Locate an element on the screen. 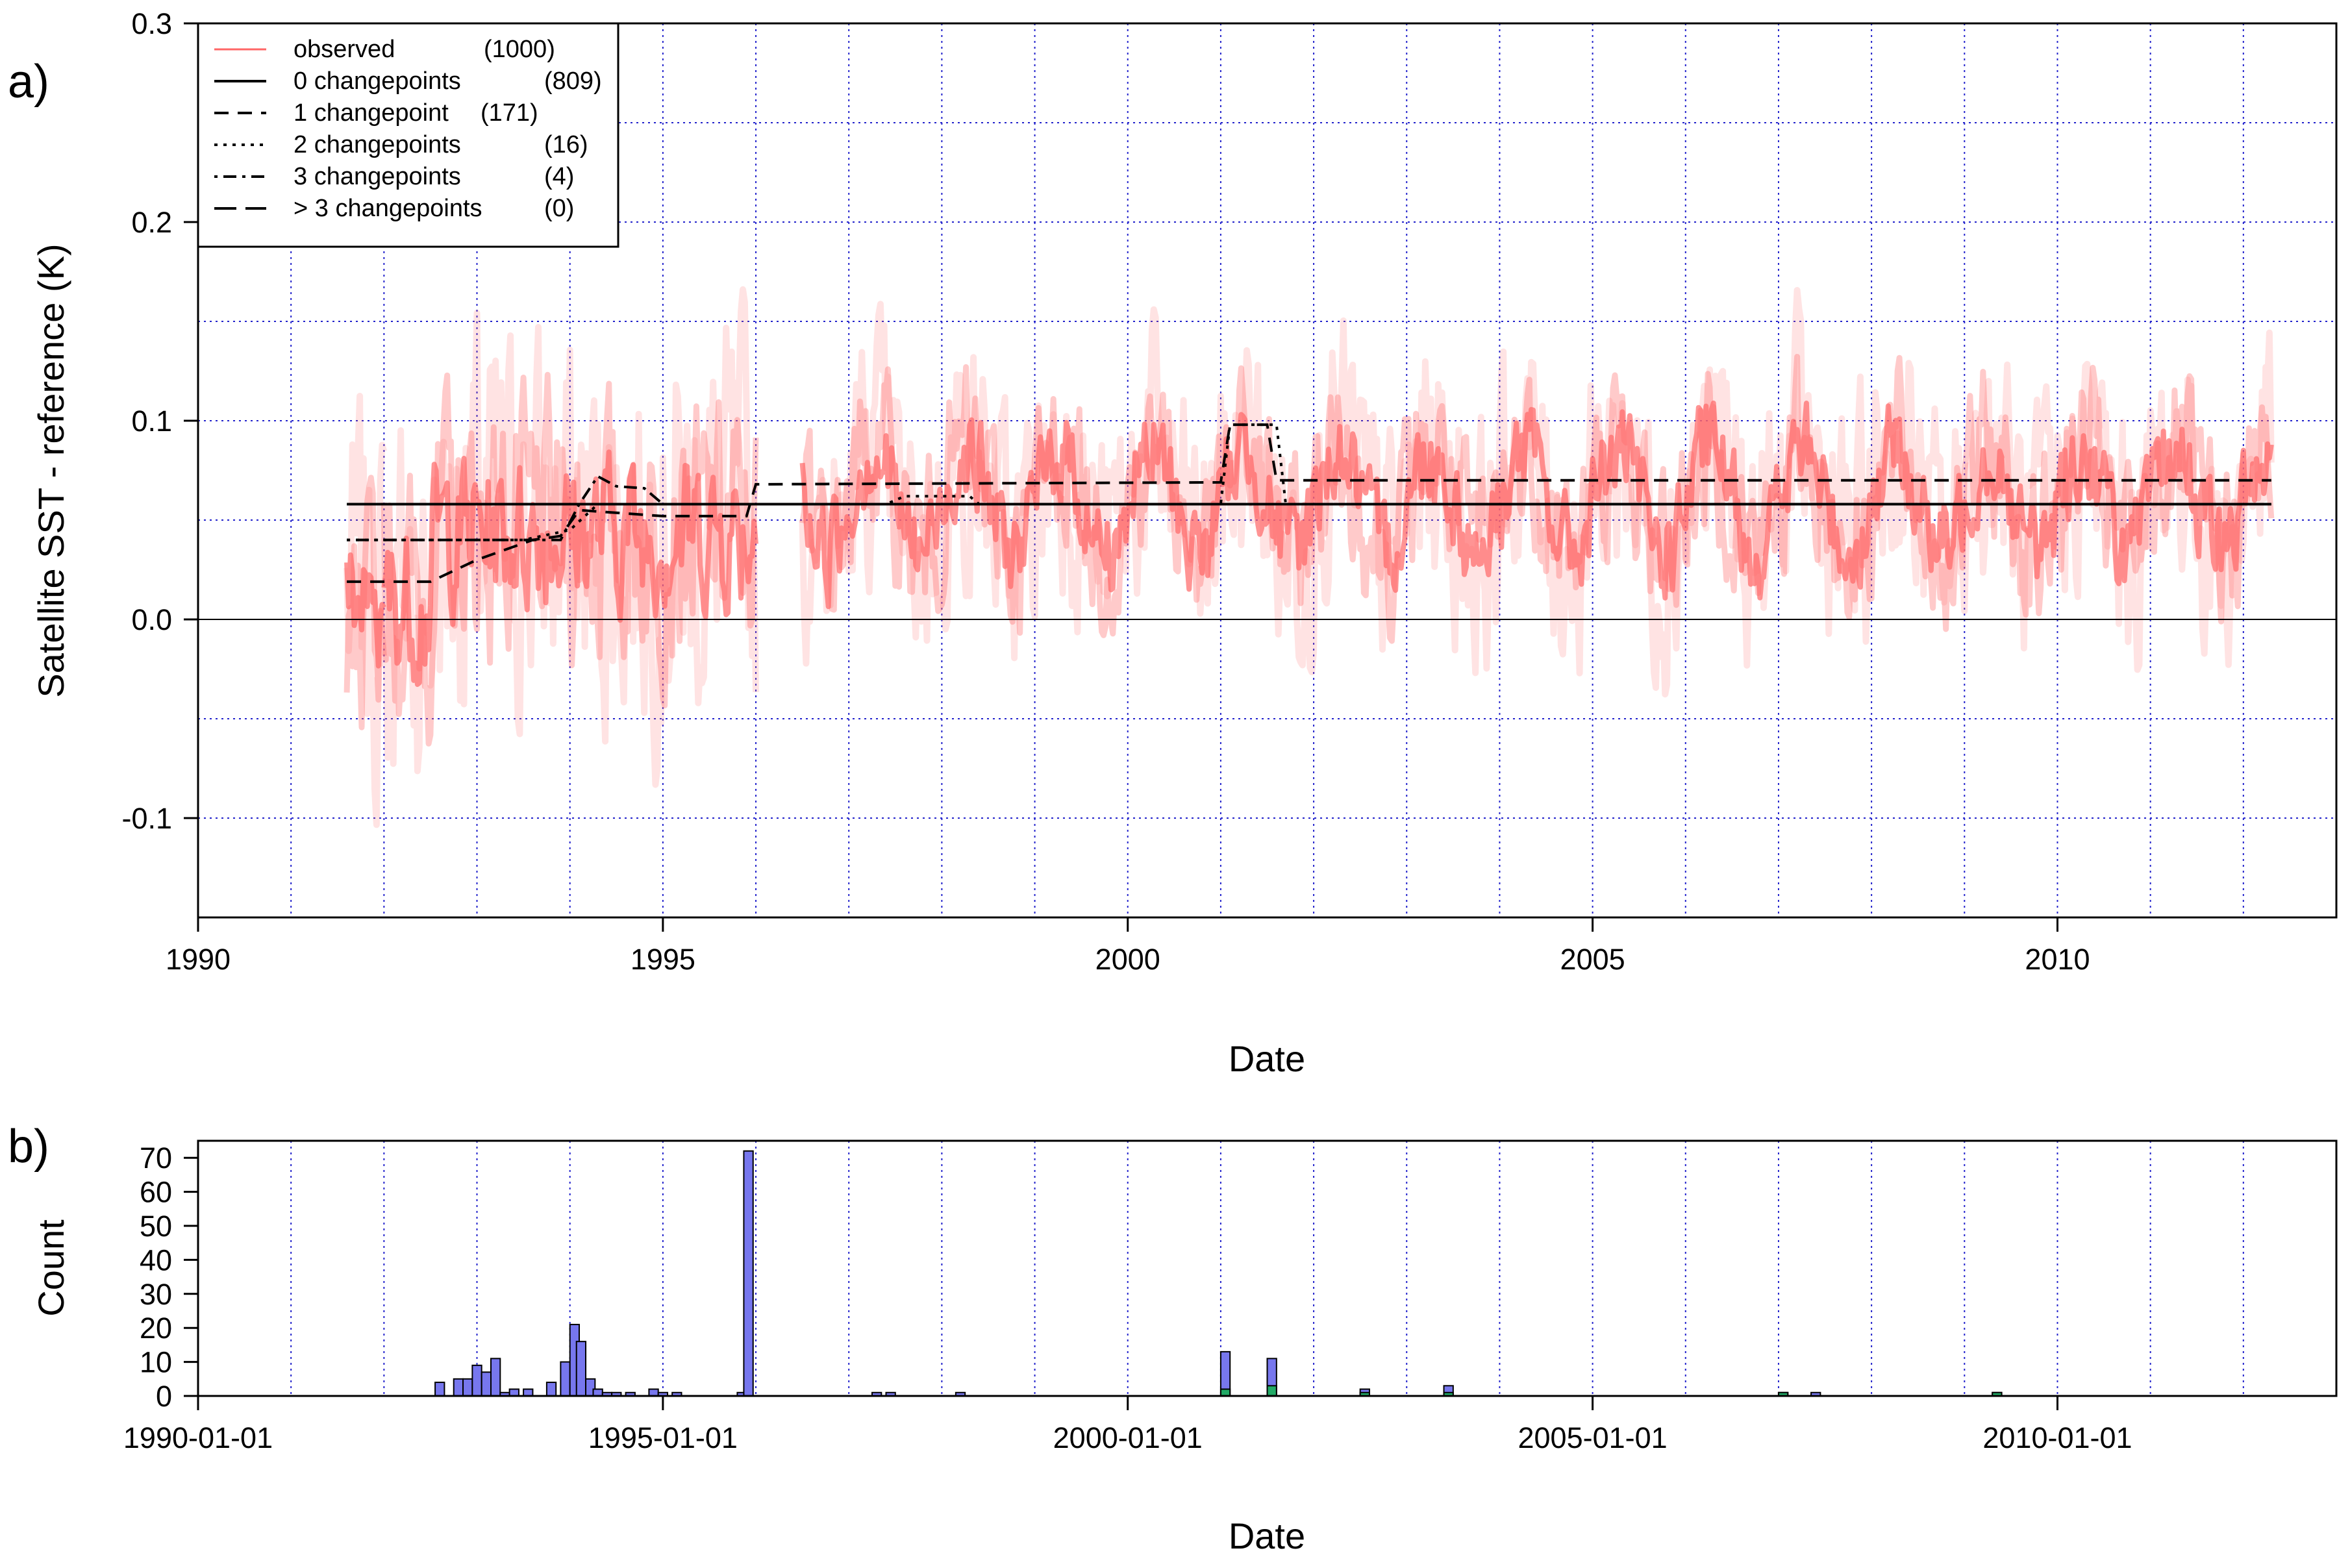  x-tick-label: 2000 is located at coordinates (1127, 959).